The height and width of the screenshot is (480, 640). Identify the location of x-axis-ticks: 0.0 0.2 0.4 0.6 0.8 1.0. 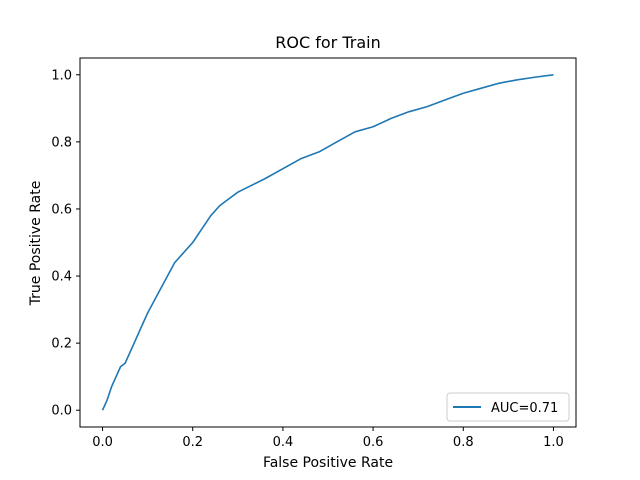
(328, 438).